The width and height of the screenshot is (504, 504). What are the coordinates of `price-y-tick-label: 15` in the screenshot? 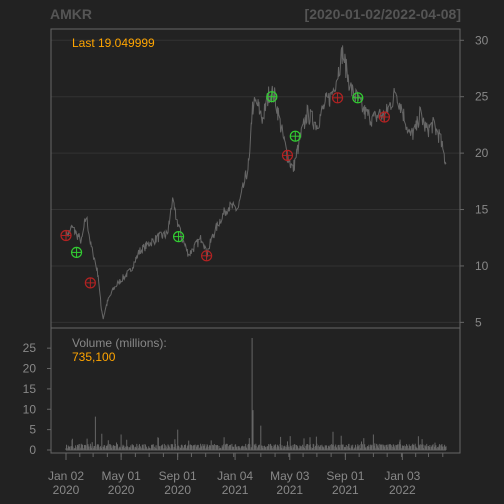 It's located at (482, 210).